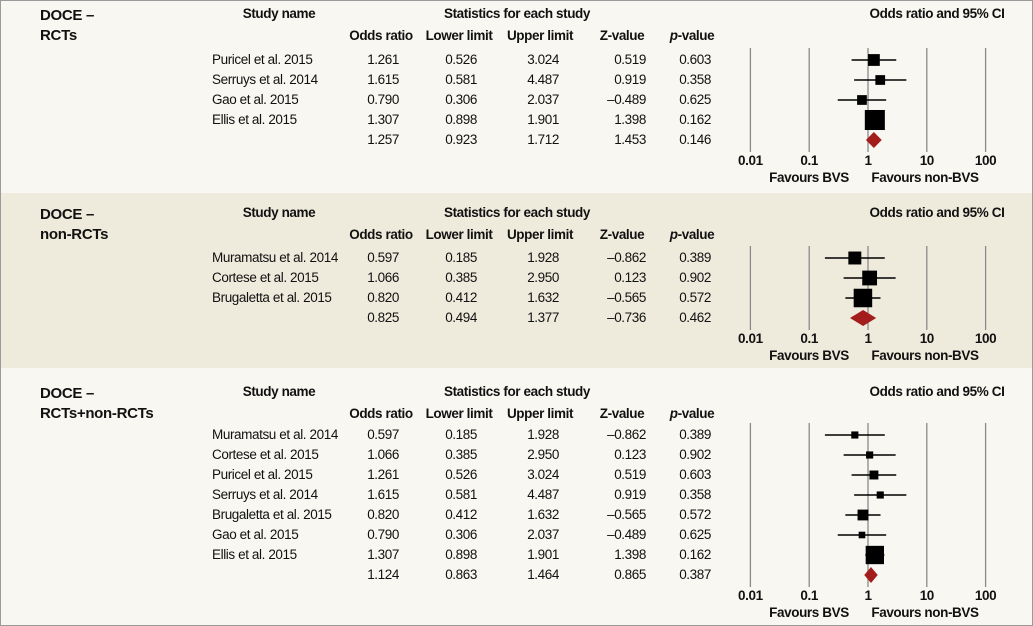 Image resolution: width=1033 pixels, height=626 pixels. Describe the element at coordinates (262, 59) in the screenshot. I see `study-name: Puricel et al. 2015` at that location.